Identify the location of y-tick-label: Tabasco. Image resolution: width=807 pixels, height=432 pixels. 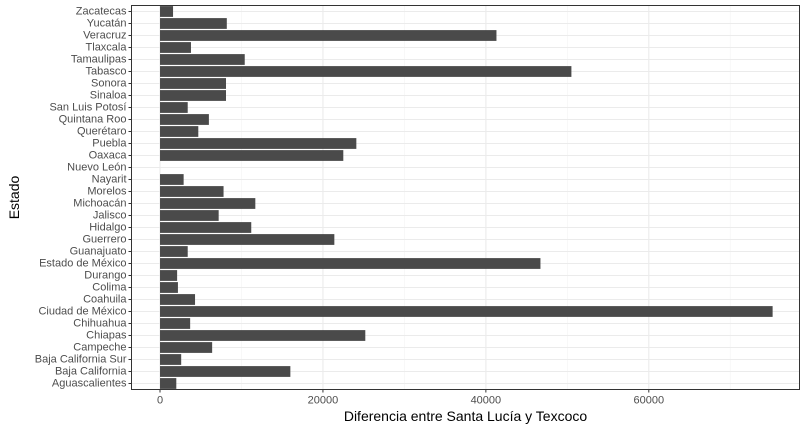
(106, 72).